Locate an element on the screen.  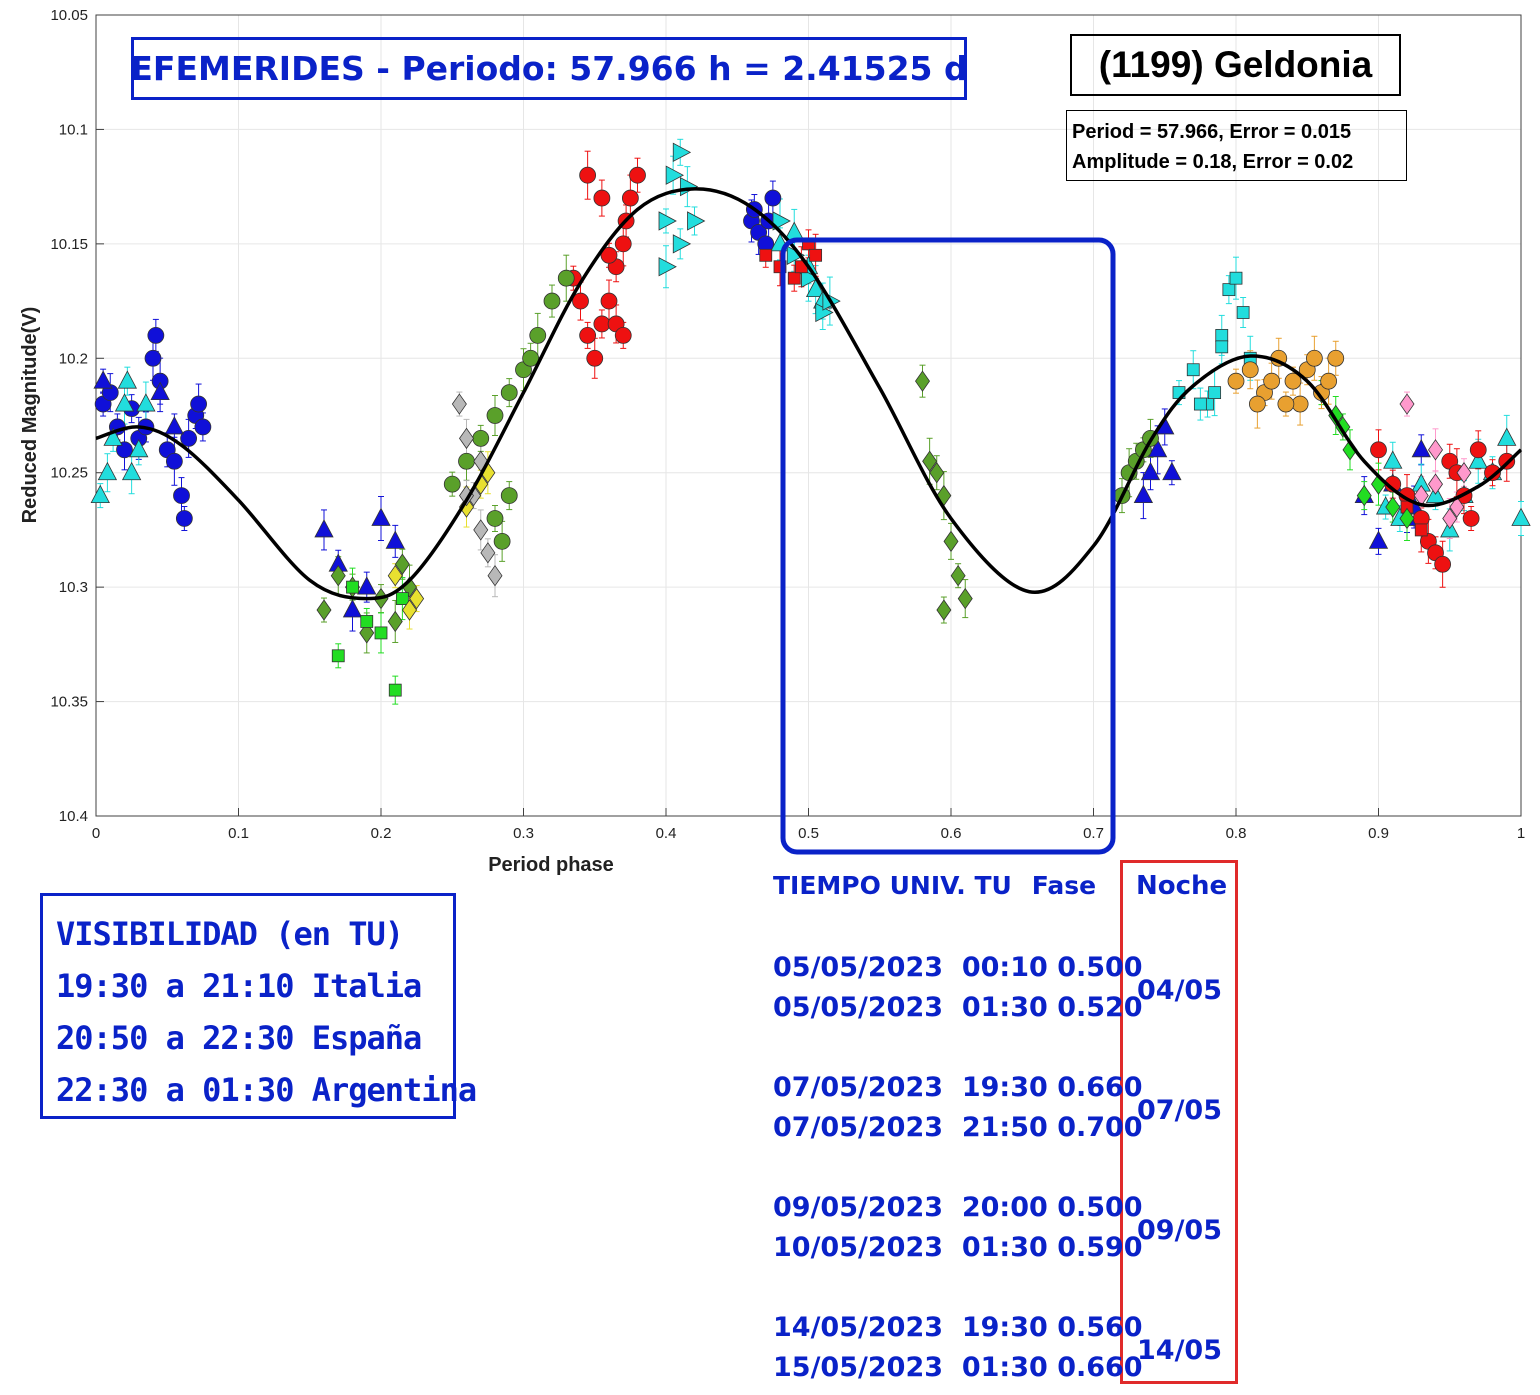
ephemeris-row: 07/05/2023 19:30 0.660 is located at coordinates (958, 1087).